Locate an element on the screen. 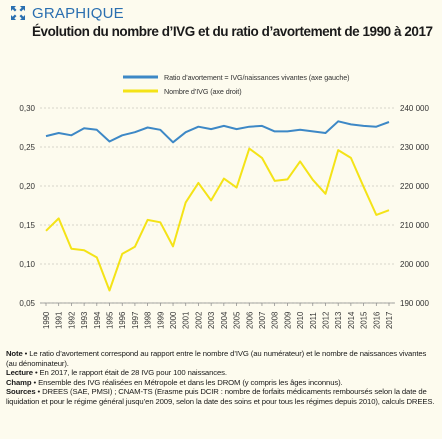 The width and height of the screenshot is (442, 439). x-tick-label: 1991 is located at coordinates (59, 320).